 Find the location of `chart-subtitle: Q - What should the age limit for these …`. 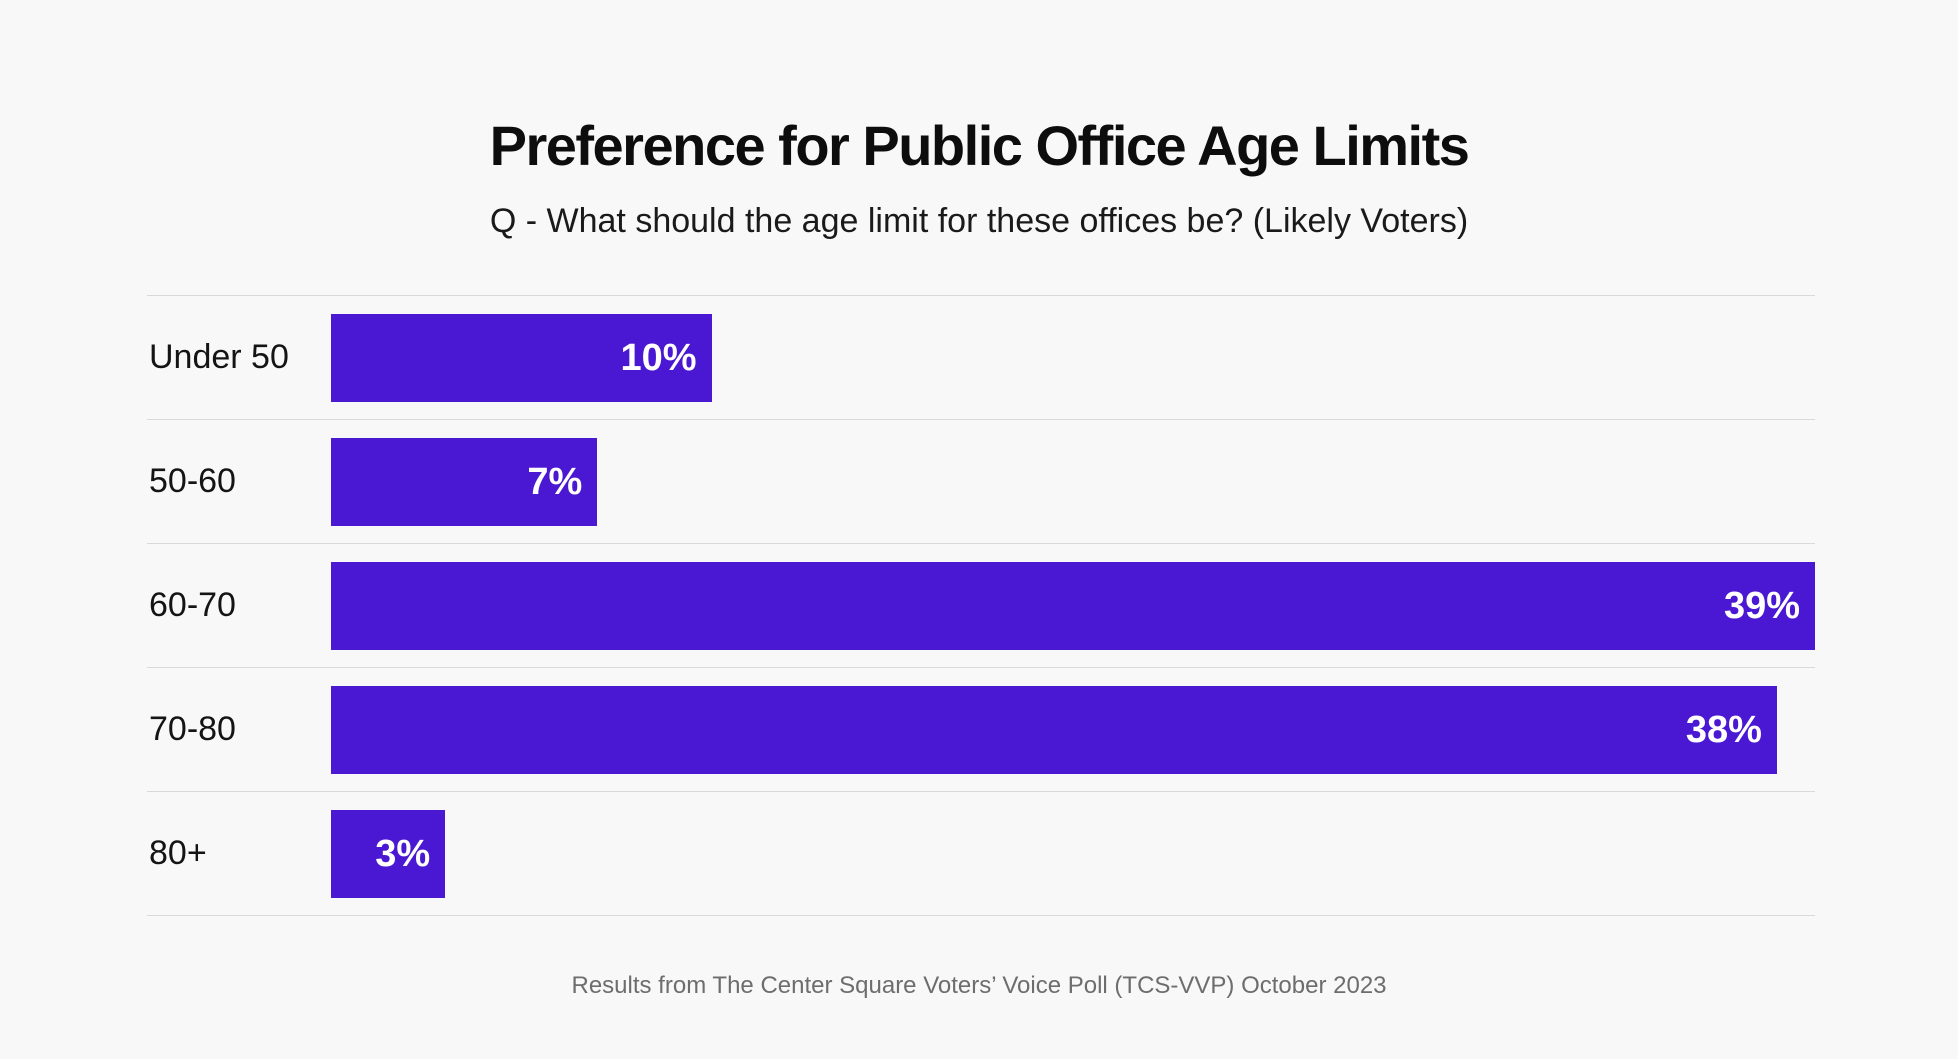

chart-subtitle: Q - What should the age limit for these … is located at coordinates (979, 221).